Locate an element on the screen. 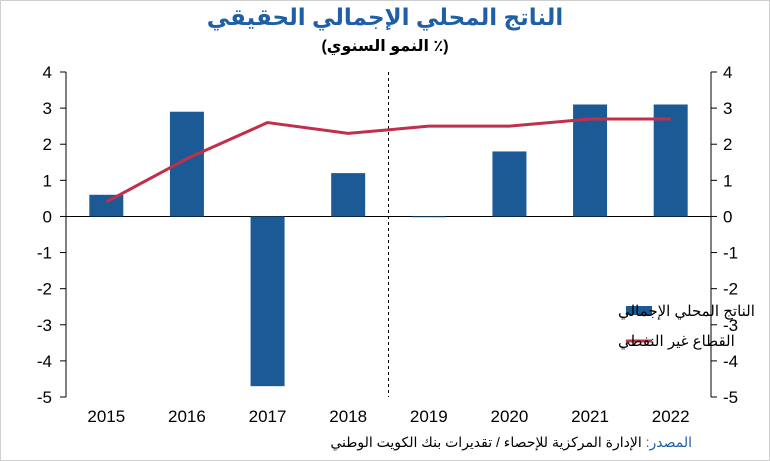 Image resolution: width=770 pixels, height=461 pixels. x-tick-label: 2015 is located at coordinates (106, 416).